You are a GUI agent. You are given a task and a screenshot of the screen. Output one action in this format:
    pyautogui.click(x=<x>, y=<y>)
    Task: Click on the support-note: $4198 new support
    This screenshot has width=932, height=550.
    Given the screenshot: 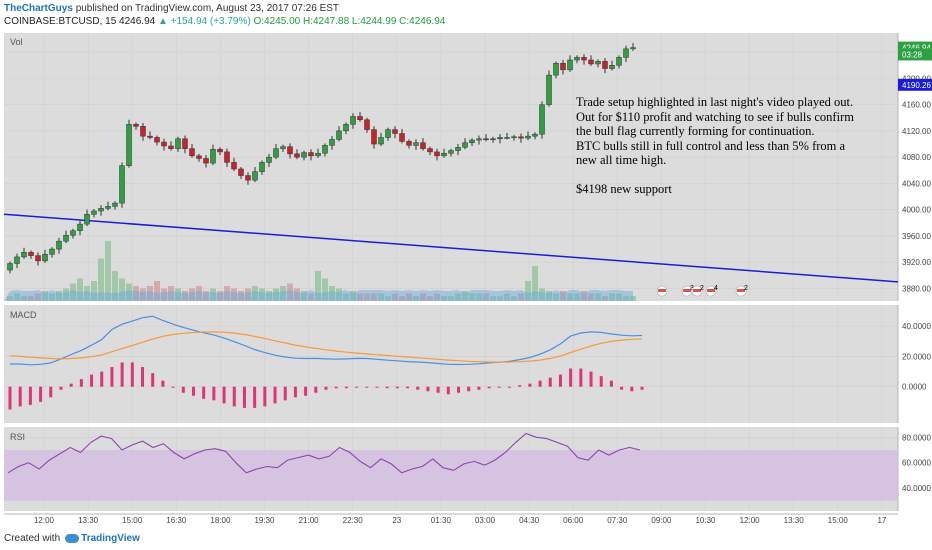 What is the action you would take?
    pyautogui.click(x=624, y=188)
    